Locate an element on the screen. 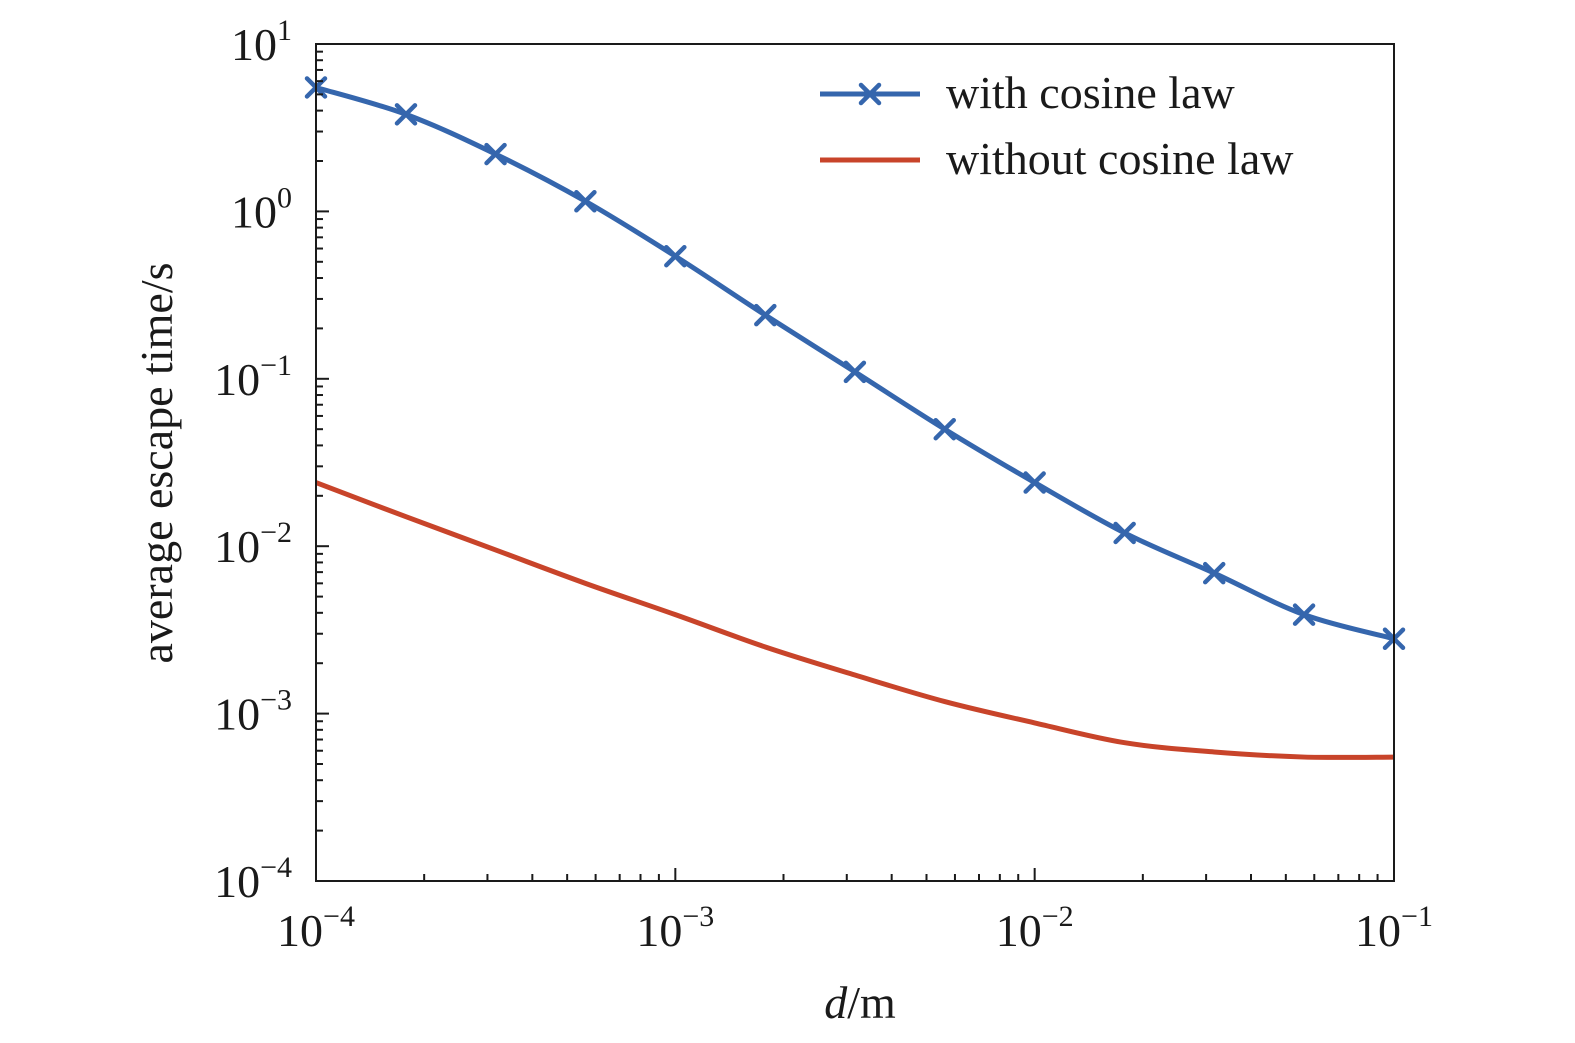 The height and width of the screenshot is (1043, 1575). legend-item-2: without cosine law is located at coordinates (1057, 158).